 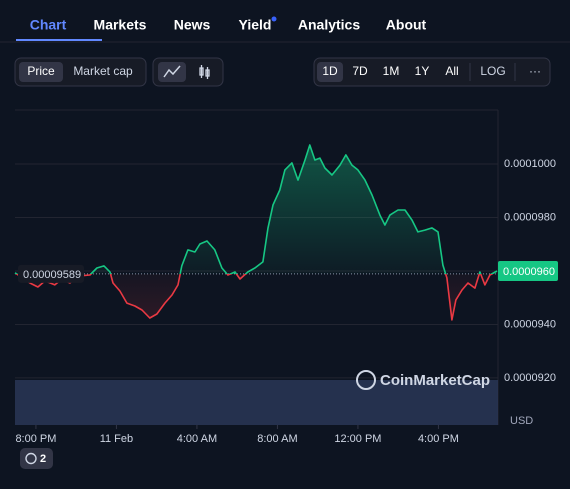 What do you see at coordinates (438, 439) in the screenshot?
I see `x-tick-label: 4:00 PM` at bounding box center [438, 439].